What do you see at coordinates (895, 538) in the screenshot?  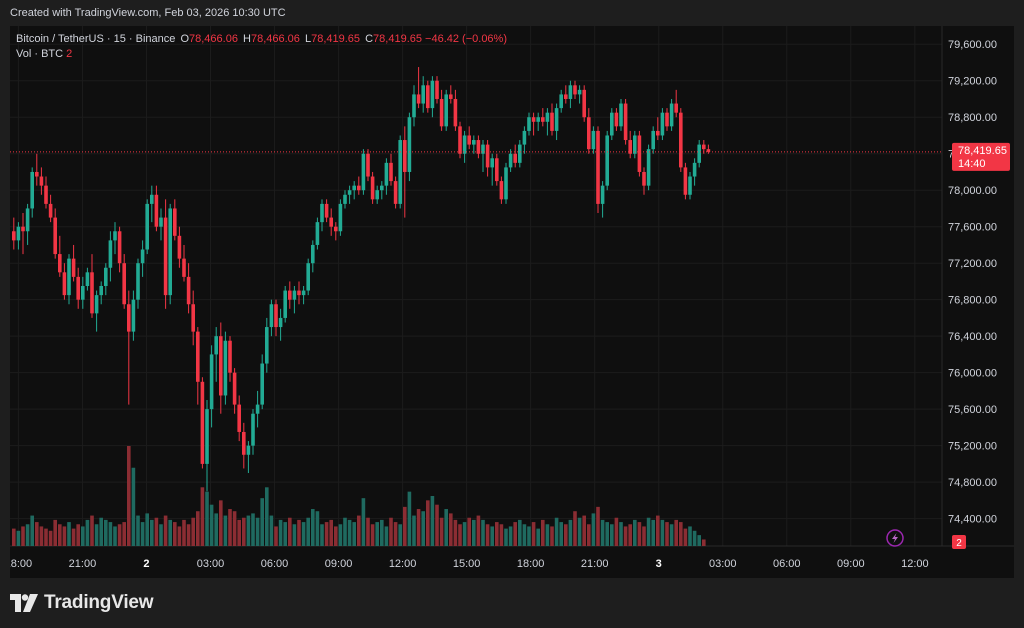 I see `lightning-icon` at bounding box center [895, 538].